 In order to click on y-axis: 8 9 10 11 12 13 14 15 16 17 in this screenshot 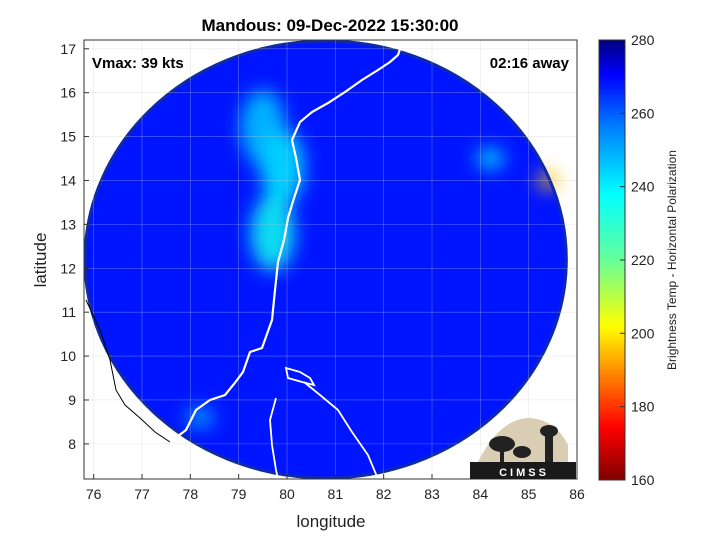, I will do `click(74, 246)`.